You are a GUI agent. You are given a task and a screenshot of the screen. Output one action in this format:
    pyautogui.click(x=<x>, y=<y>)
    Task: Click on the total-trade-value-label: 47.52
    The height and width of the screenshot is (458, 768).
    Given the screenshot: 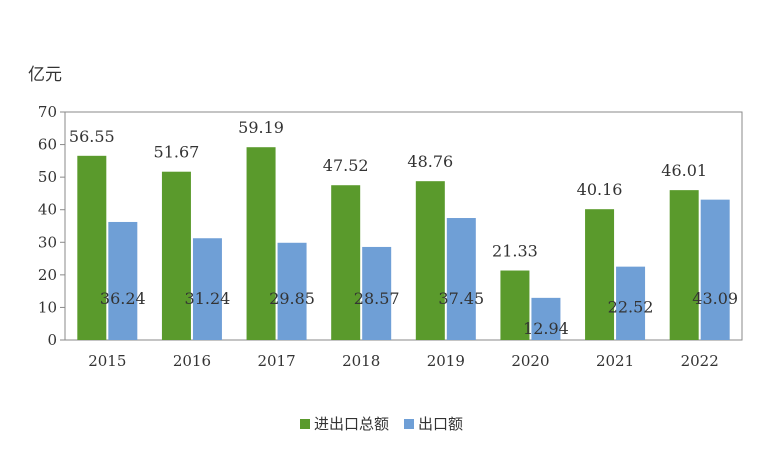 What is the action you would take?
    pyautogui.click(x=346, y=165)
    